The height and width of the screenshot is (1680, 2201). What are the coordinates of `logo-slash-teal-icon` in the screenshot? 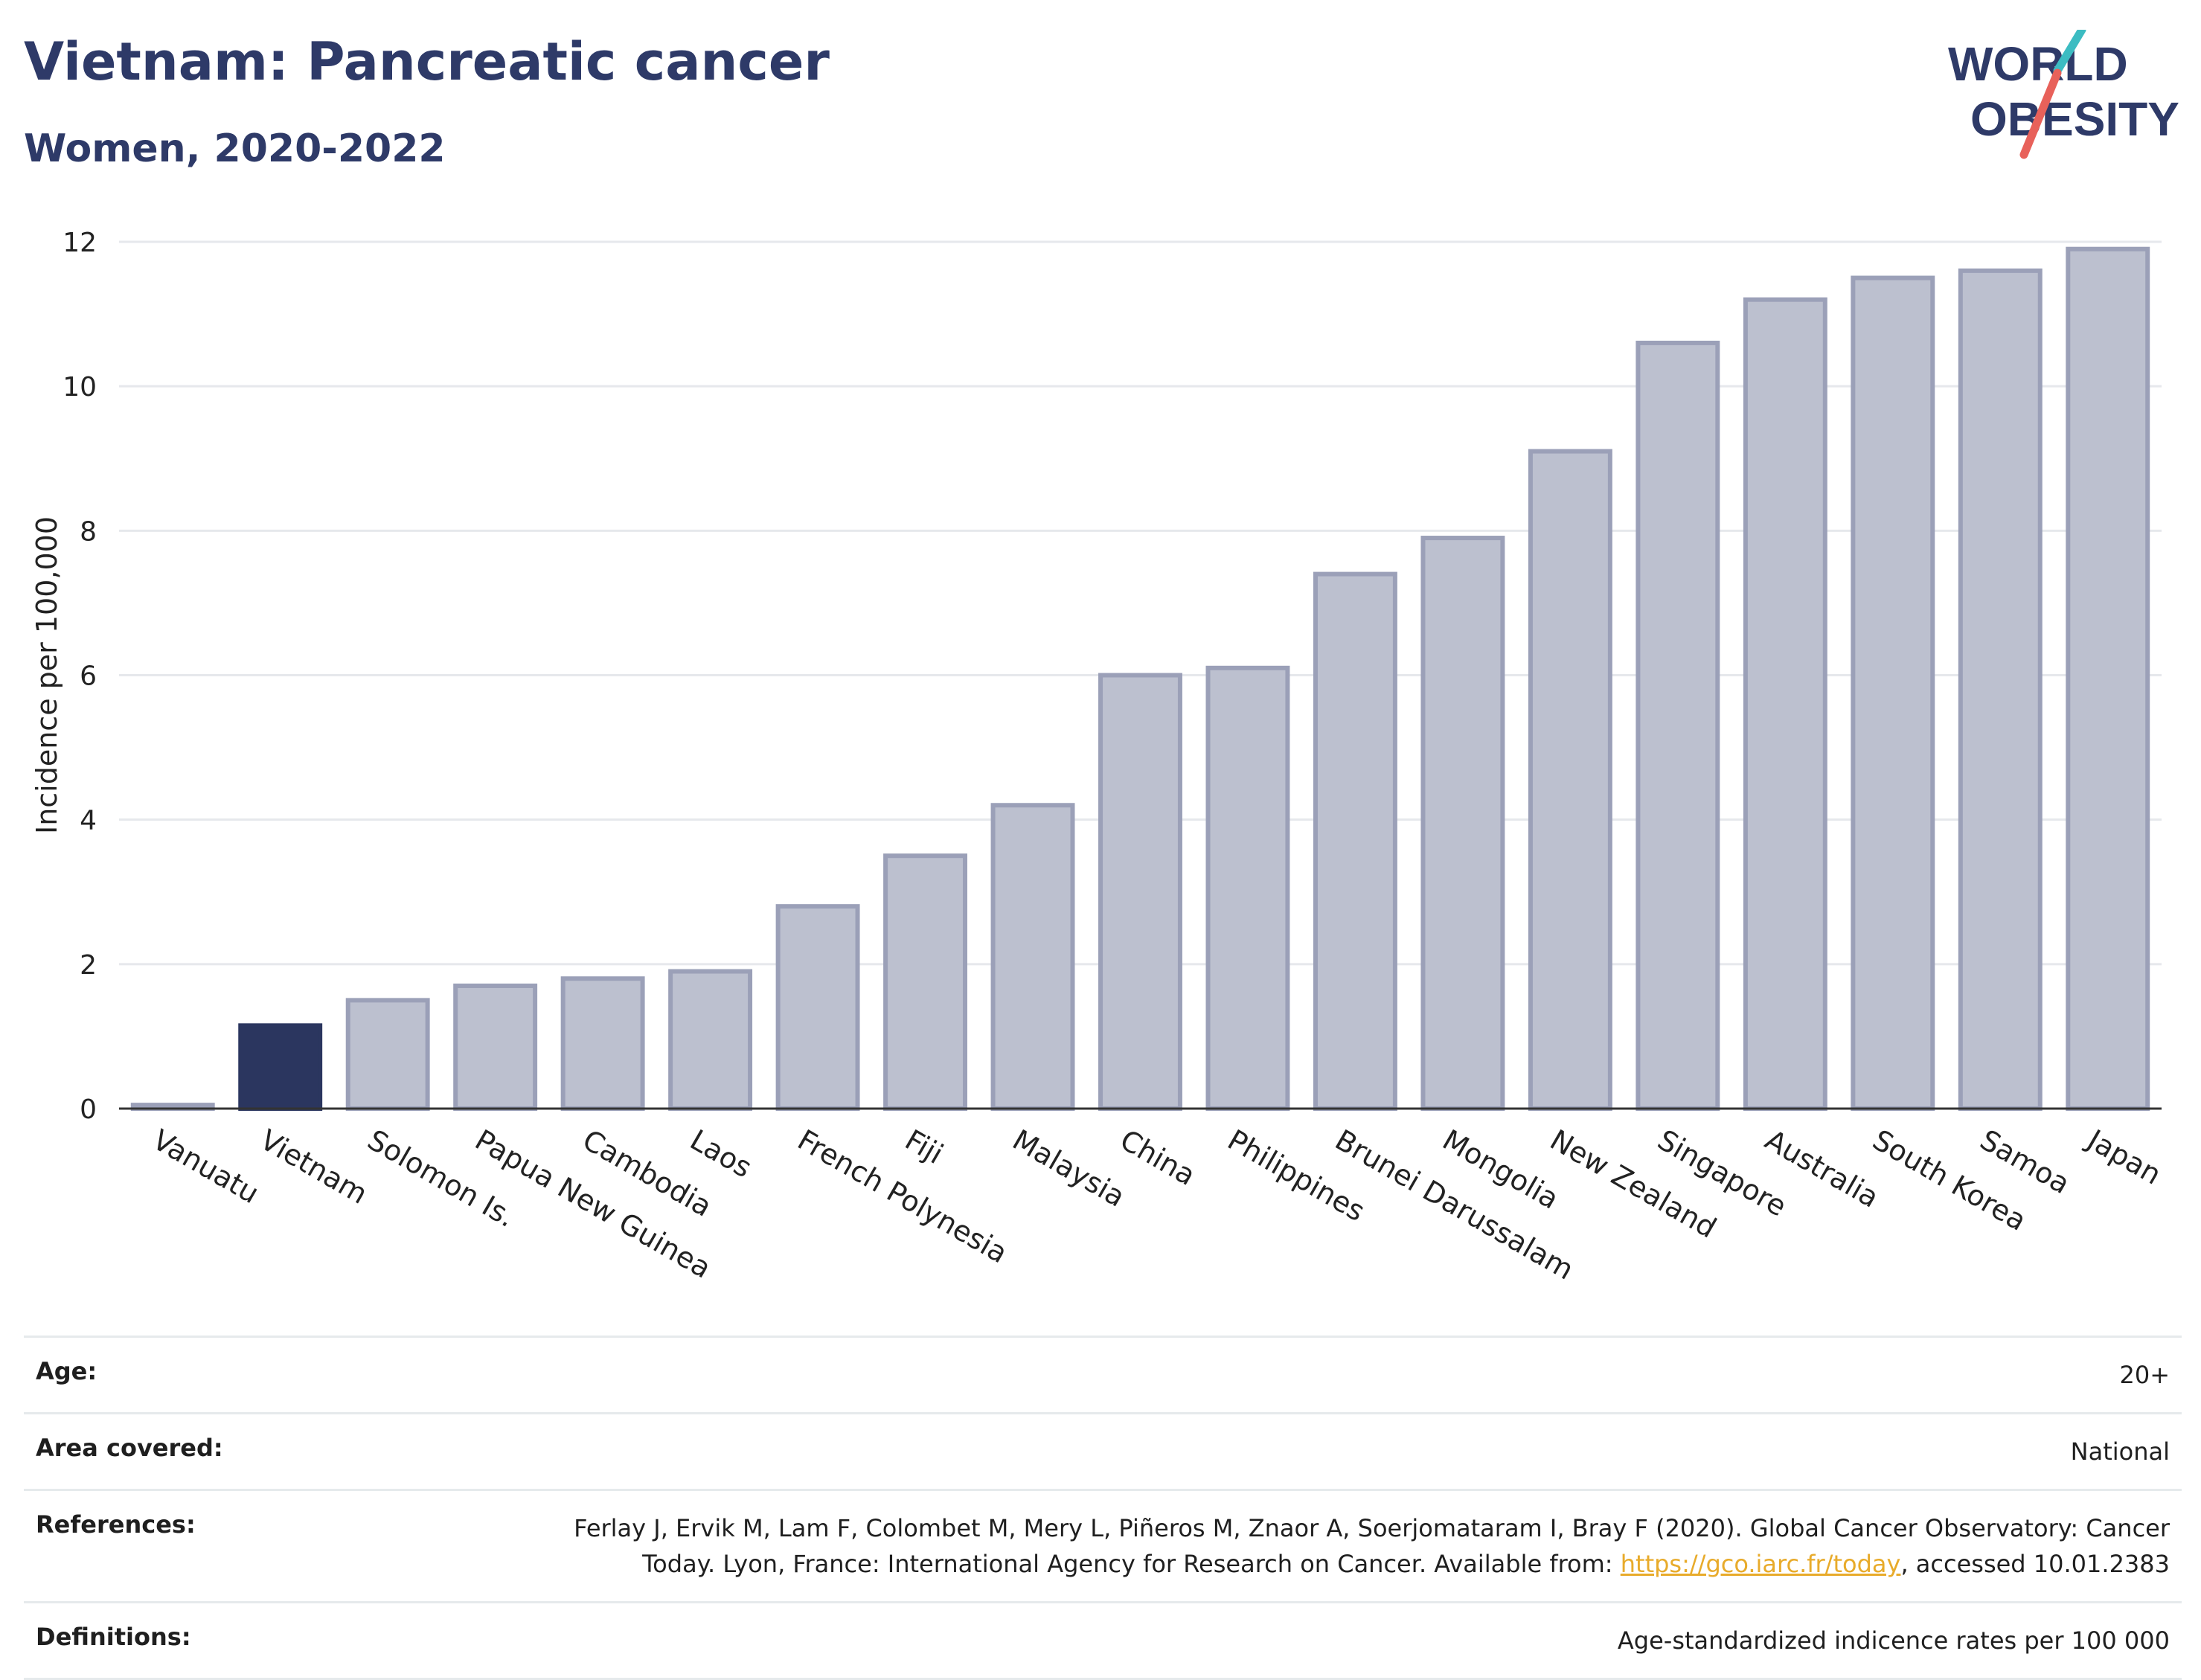 It's located at (2069, 52).